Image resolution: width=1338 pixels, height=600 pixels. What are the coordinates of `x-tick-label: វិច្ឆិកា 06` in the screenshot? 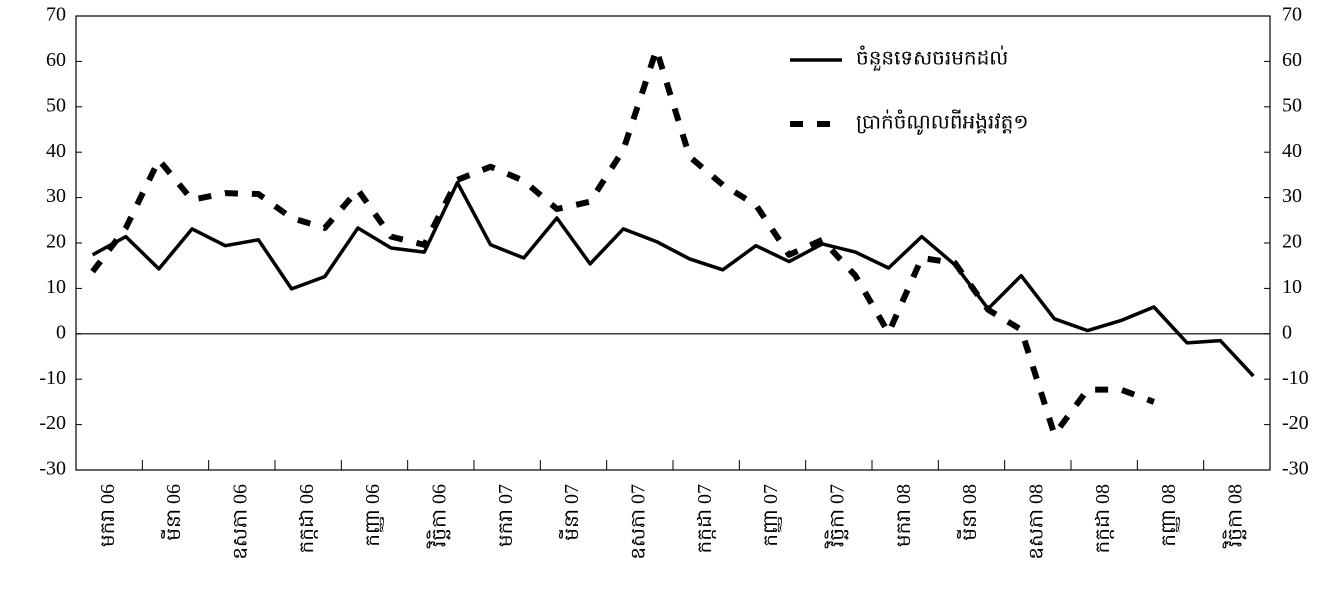 It's located at (437, 516).